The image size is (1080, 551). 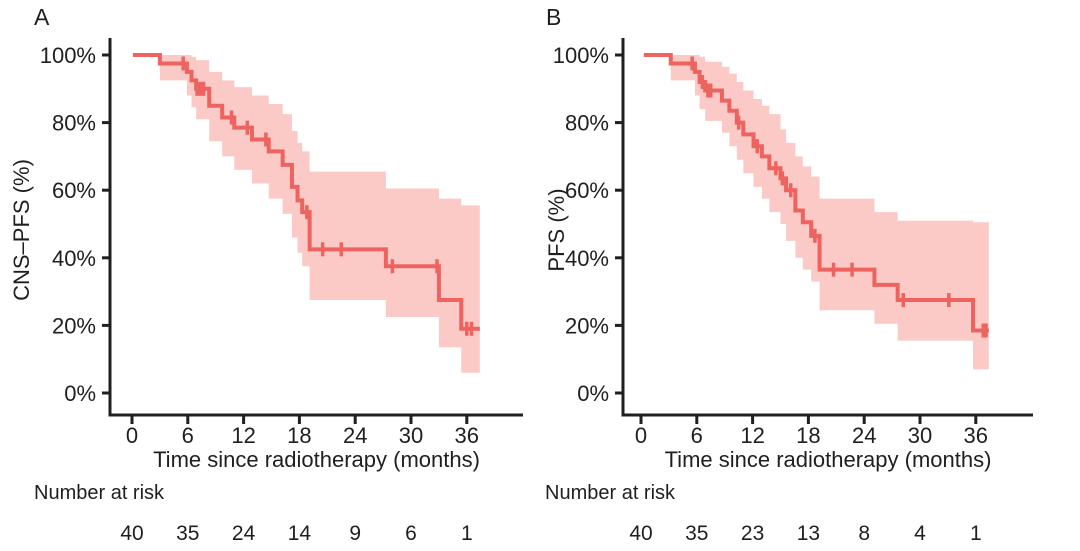 What do you see at coordinates (316, 459) in the screenshot?
I see `panel-a-x-axis-title: Time since radiotherapy (months)` at bounding box center [316, 459].